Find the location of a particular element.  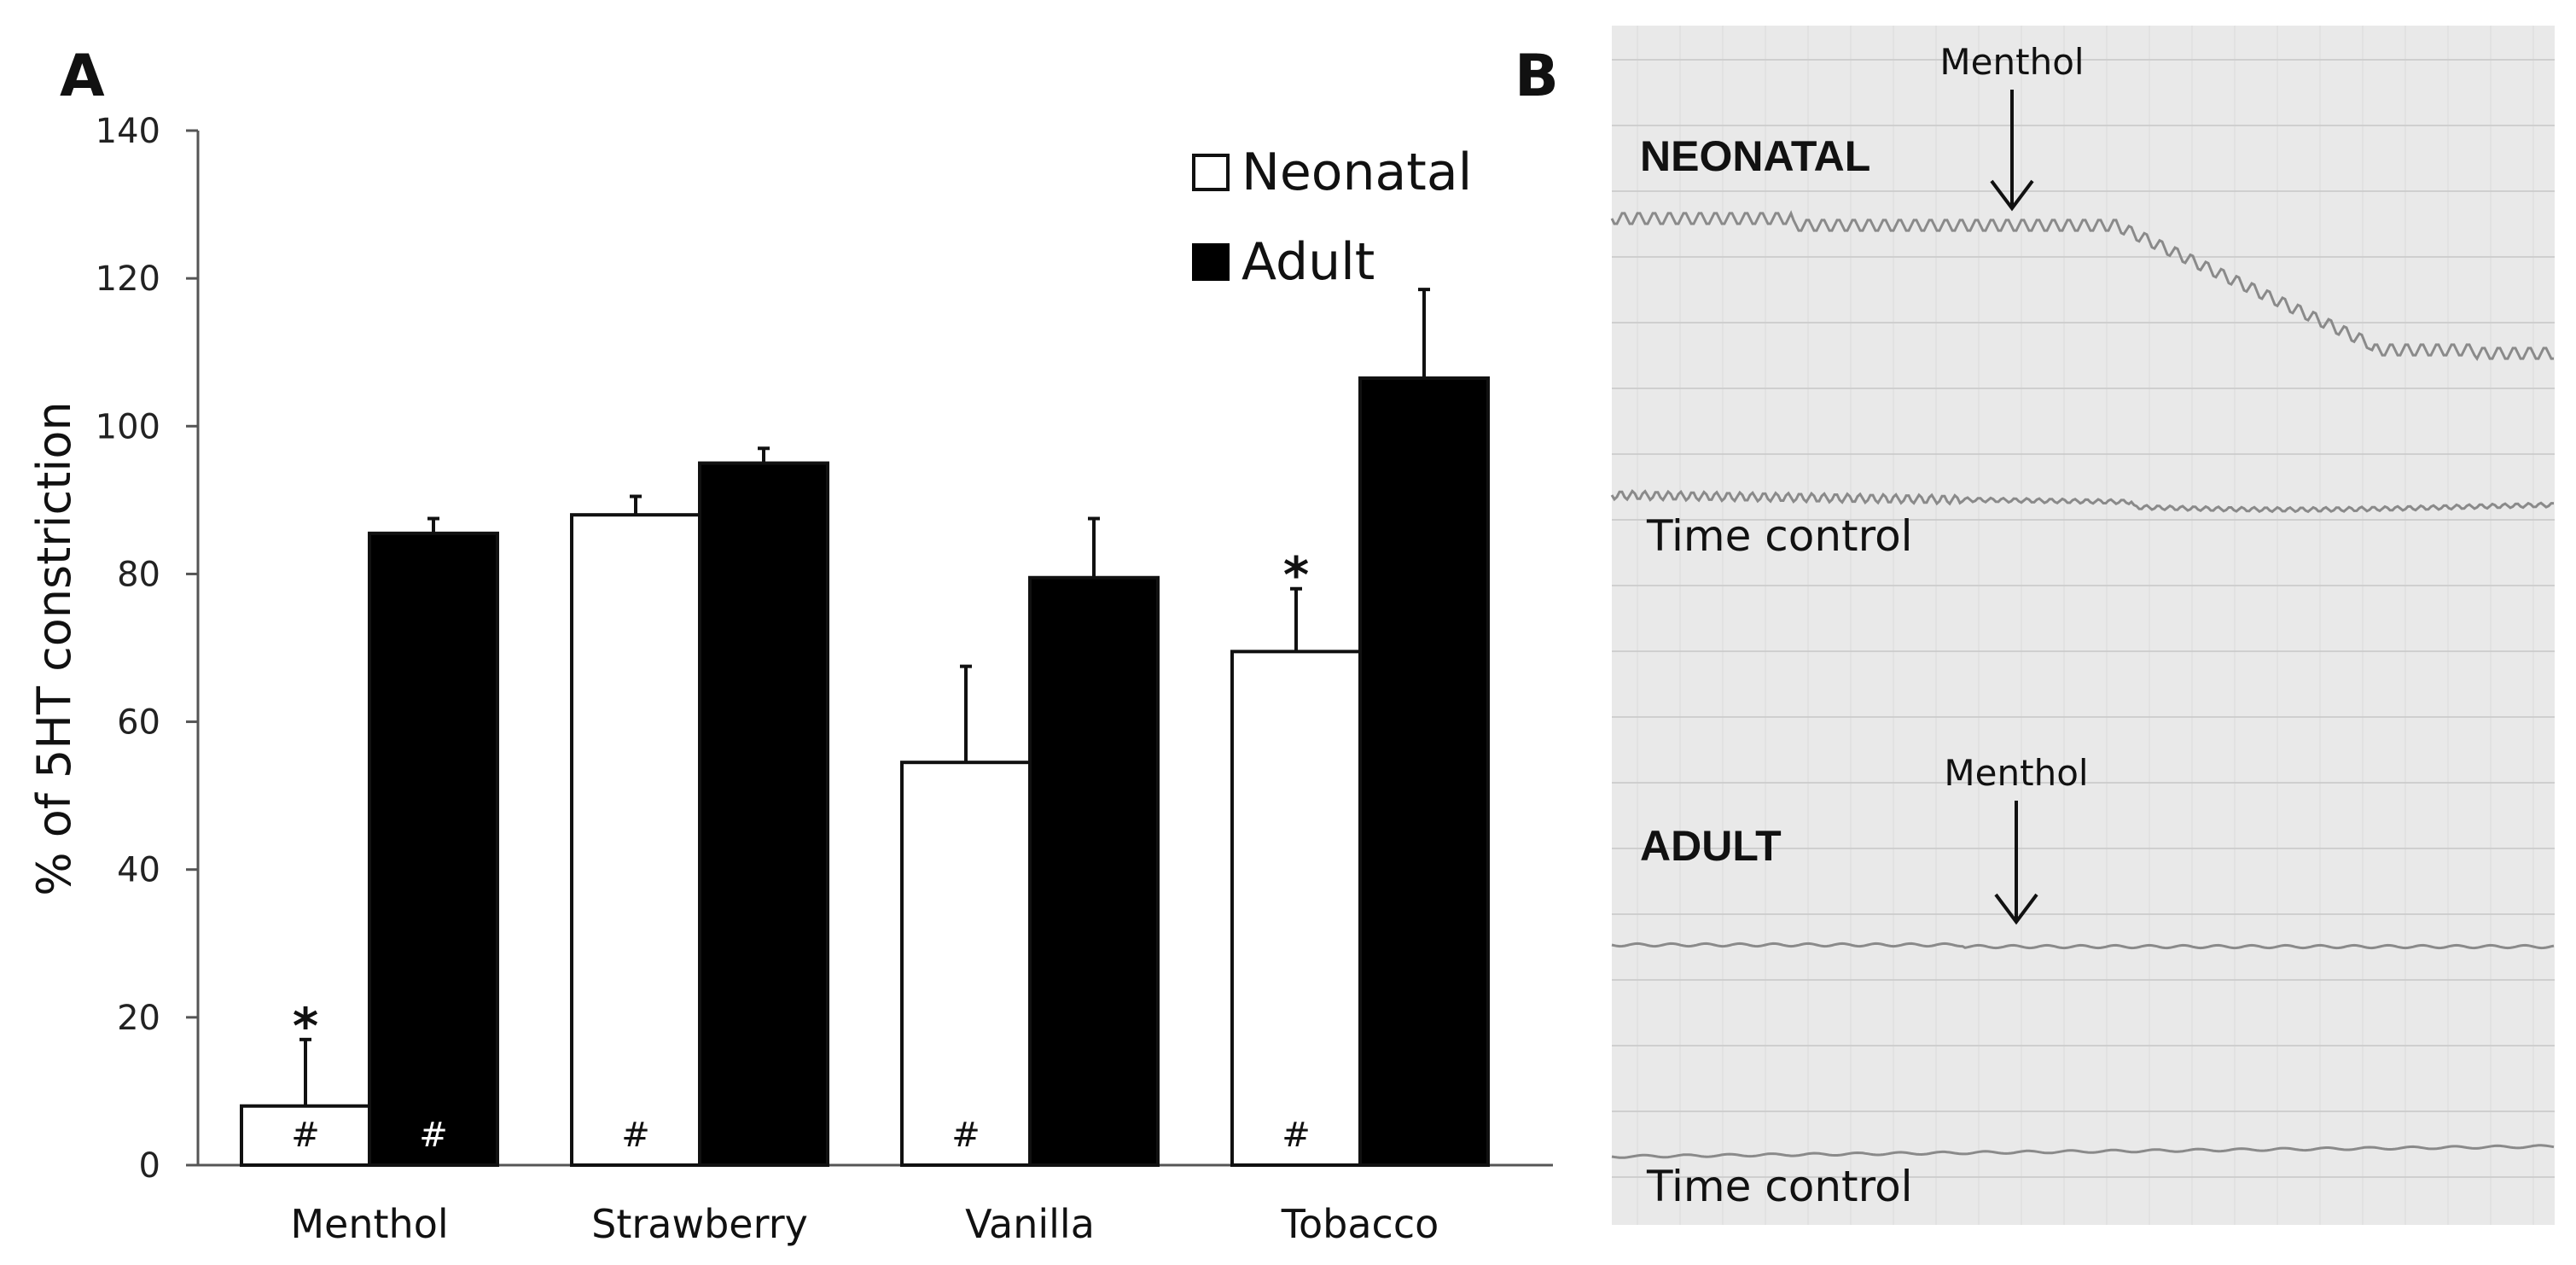

panel-b-letter: B is located at coordinates (1537, 76).